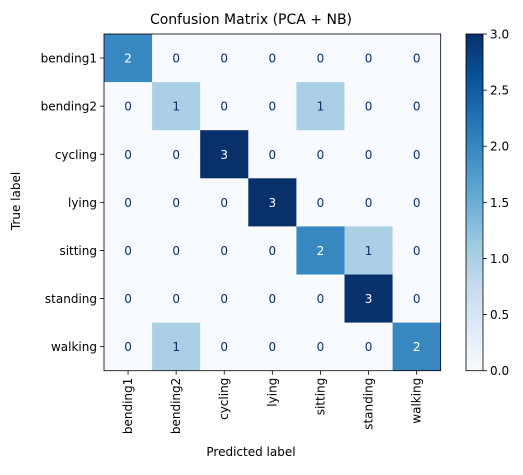 This screenshot has height=475, width=523. I want to click on colorbar-tick-label: 3.0, so click(499, 35).